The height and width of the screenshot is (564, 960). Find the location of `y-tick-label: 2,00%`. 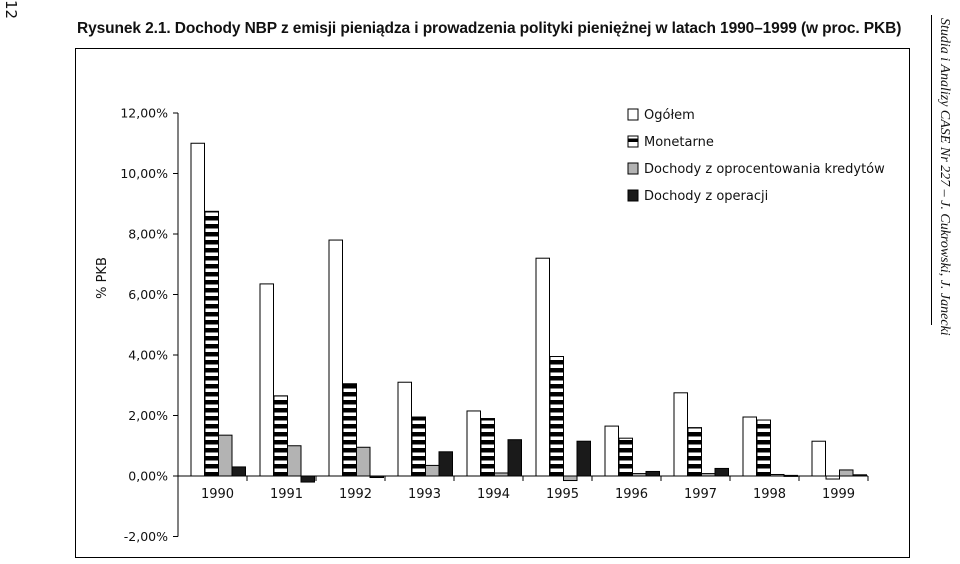

y-tick-label: 2,00% is located at coordinates (148, 415).